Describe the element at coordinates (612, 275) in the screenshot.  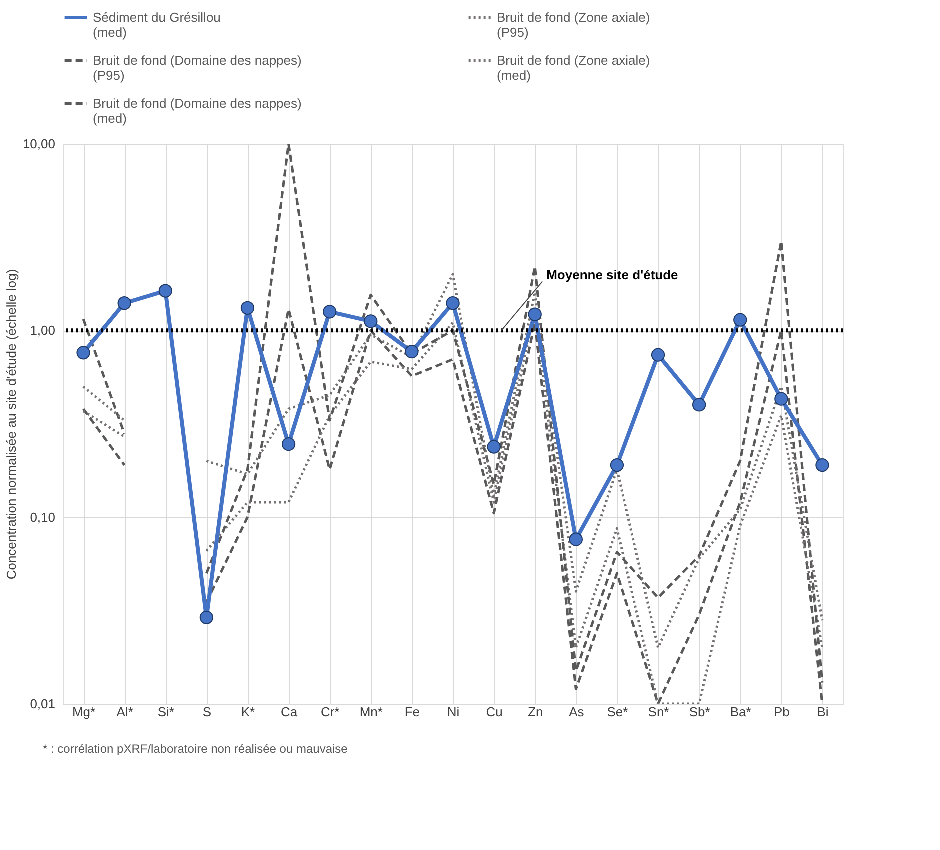
I see `ref-line-label: Moyenne site d'étude` at that location.